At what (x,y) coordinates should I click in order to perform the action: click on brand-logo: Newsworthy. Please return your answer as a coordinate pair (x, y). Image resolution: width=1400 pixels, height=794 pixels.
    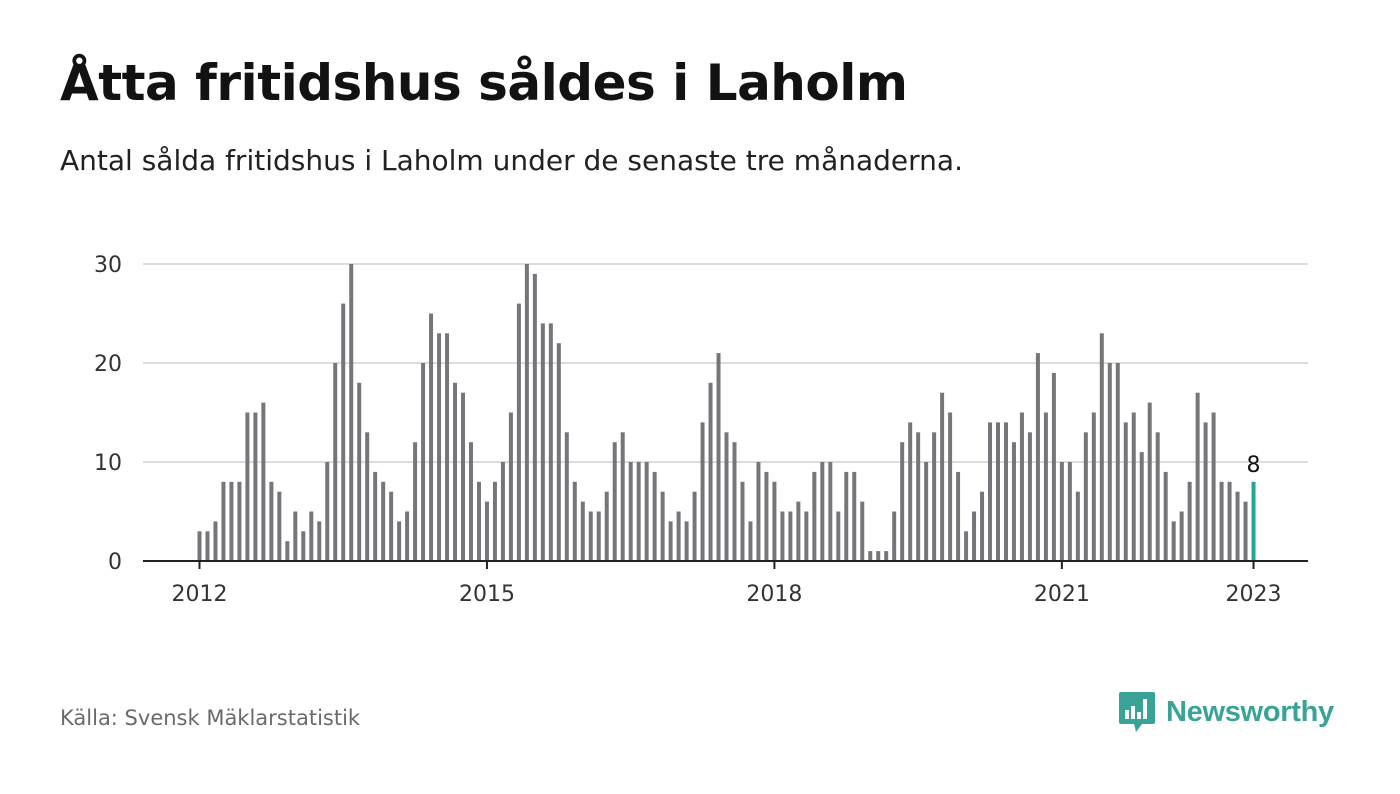
    Looking at the image, I should click on (1226, 712).